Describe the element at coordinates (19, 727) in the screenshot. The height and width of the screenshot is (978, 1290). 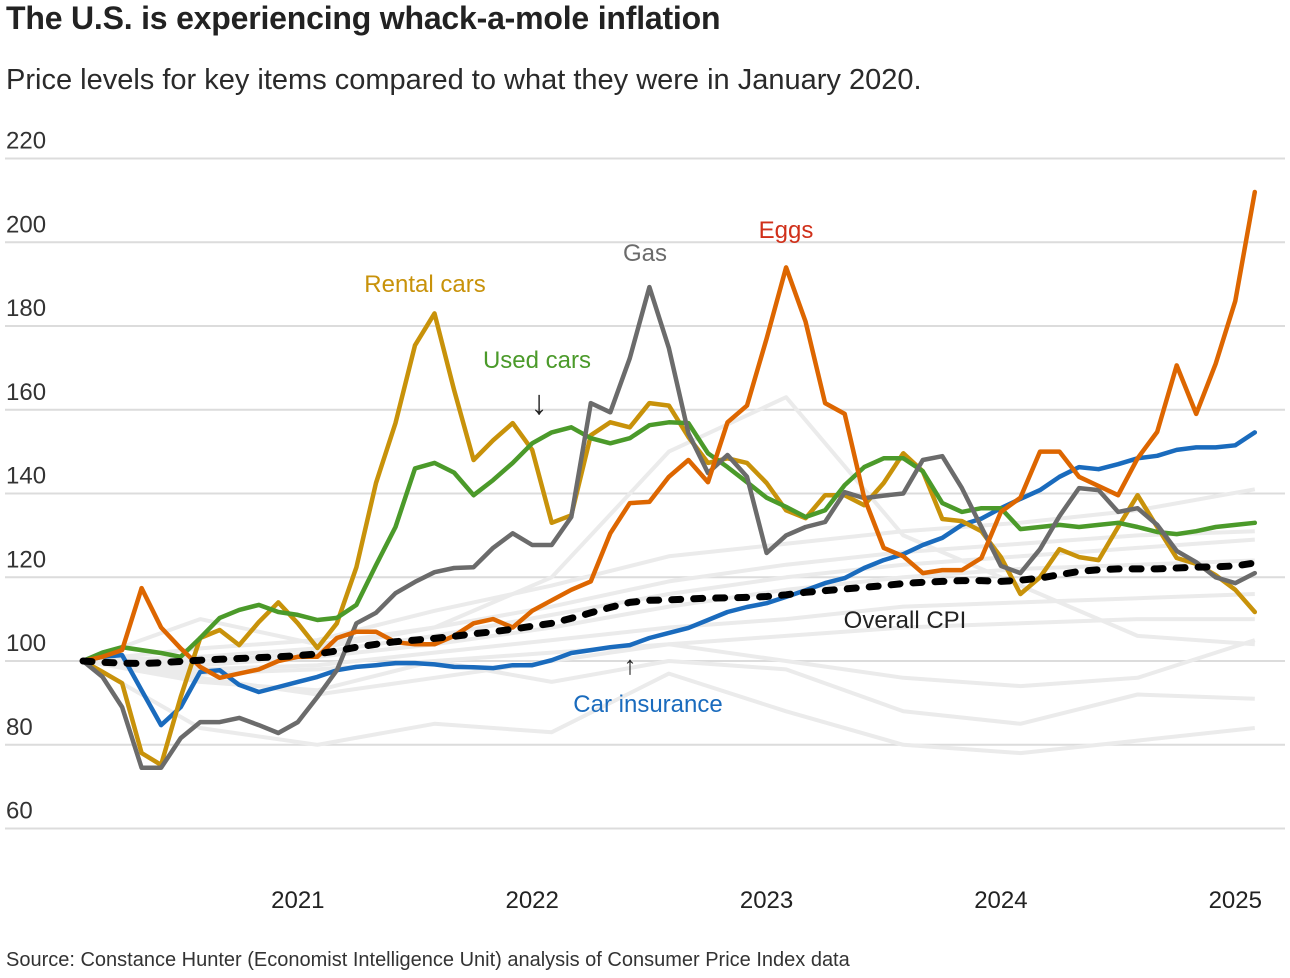
I see `y-tick-label: 80` at that location.